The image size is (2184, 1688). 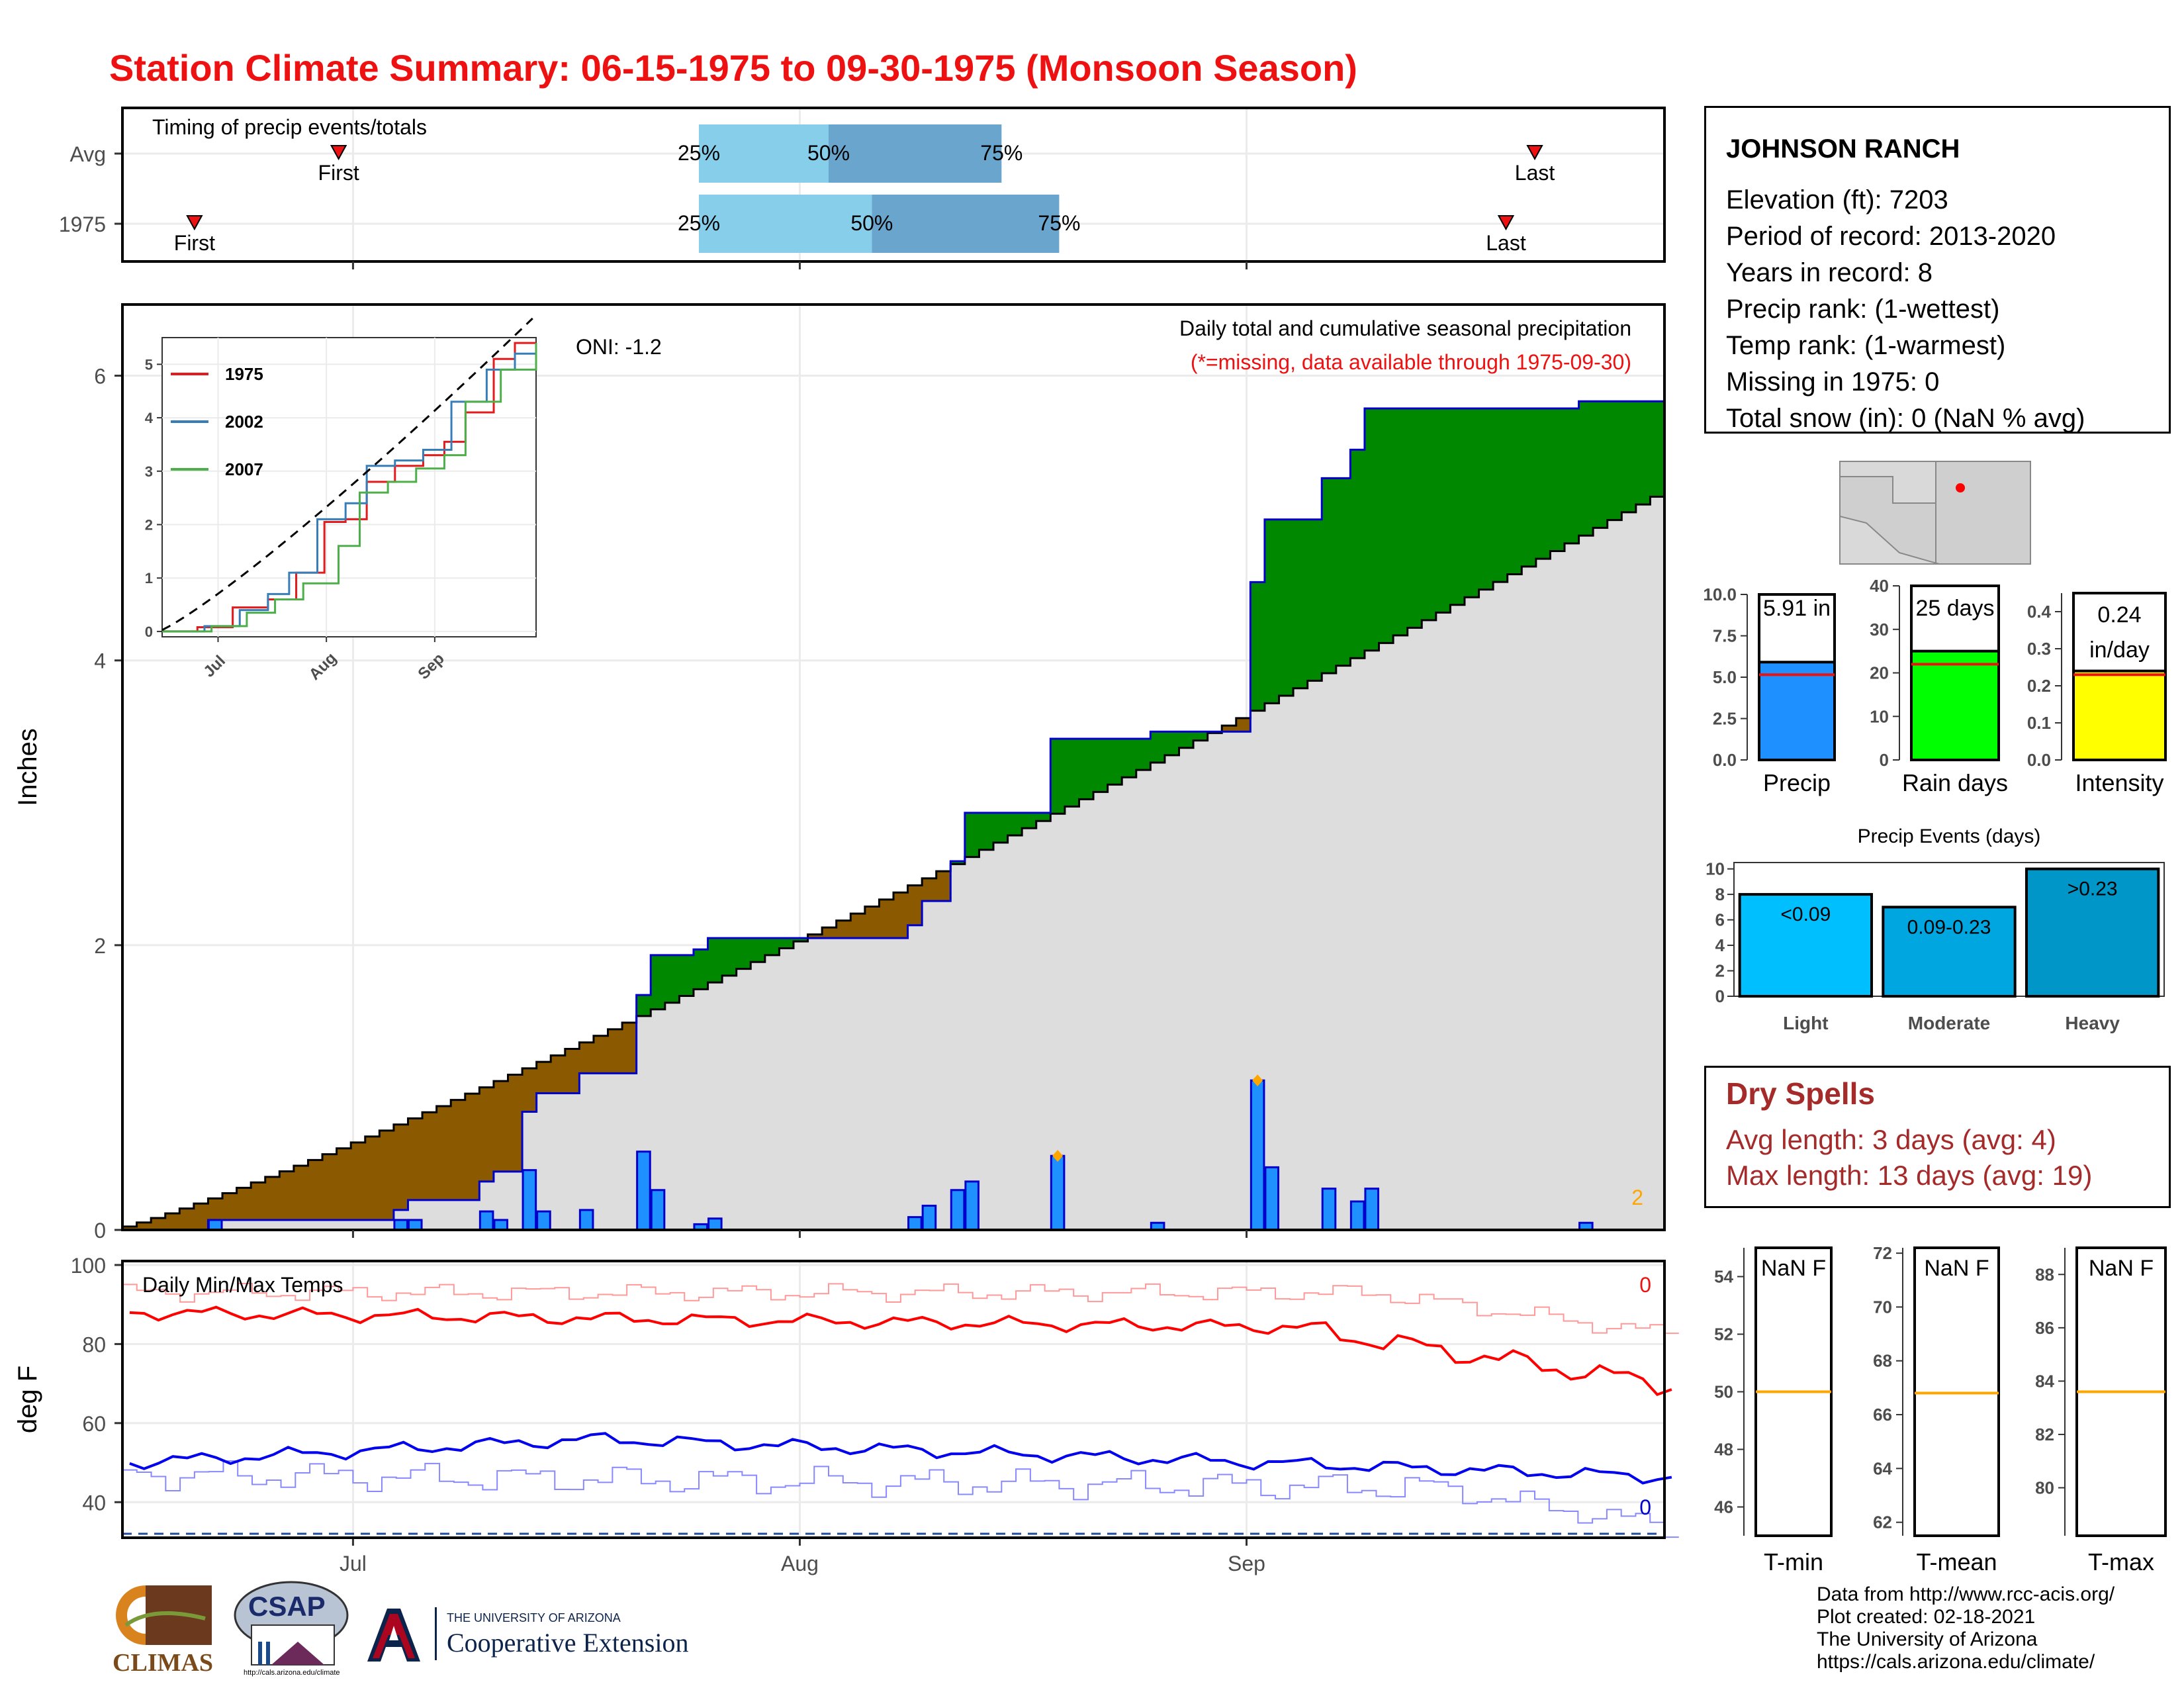 I want to click on station-precip-rank: Precip rank: (1-wettest), so click(x=1863, y=309).